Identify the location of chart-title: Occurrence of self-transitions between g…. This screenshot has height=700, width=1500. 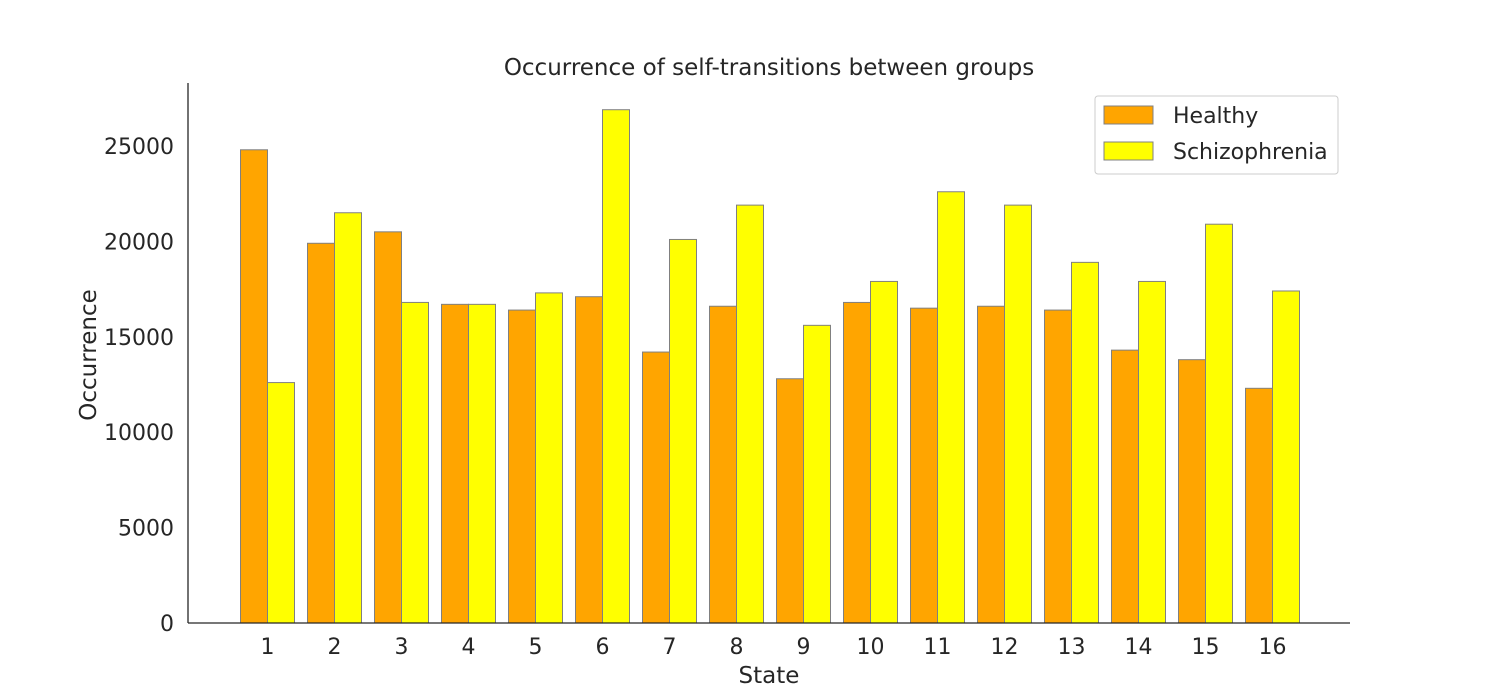
(769, 68).